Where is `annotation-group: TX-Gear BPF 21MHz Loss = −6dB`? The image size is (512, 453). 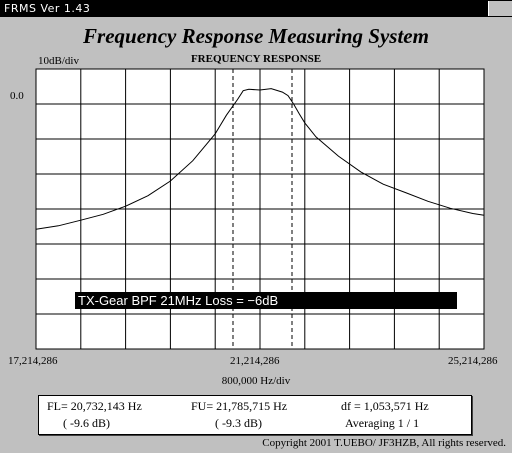
annotation-group: TX-Gear BPF 21MHz Loss = −6dB is located at coordinates (266, 300).